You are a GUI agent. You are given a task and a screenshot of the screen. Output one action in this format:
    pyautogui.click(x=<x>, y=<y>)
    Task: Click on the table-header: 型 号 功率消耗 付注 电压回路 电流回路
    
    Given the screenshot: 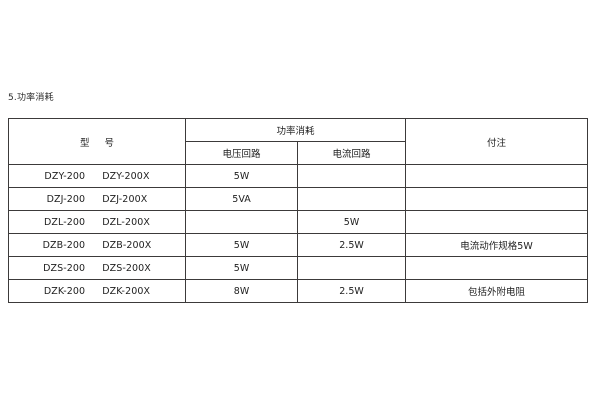 What is the action you would take?
    pyautogui.click(x=298, y=141)
    